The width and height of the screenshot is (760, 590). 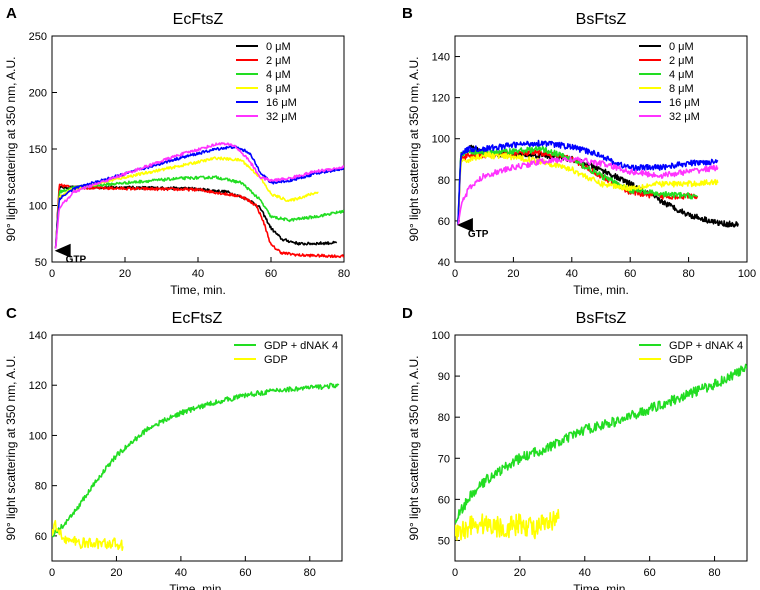 I want to click on y-tick-label: 200, so click(x=38, y=94).